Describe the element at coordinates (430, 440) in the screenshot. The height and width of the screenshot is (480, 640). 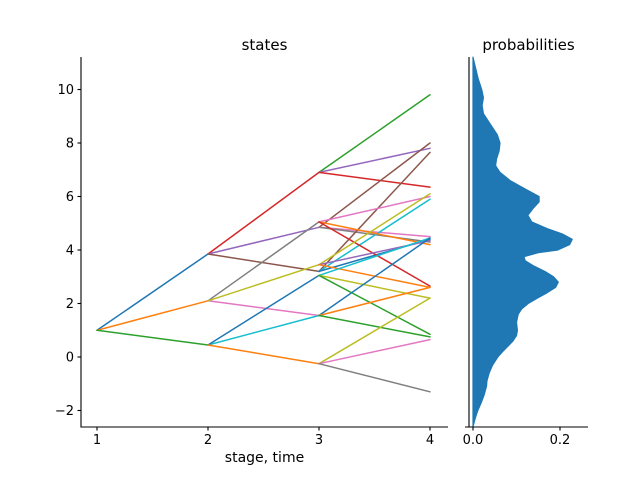
I see `x-tick-label: 4` at that location.